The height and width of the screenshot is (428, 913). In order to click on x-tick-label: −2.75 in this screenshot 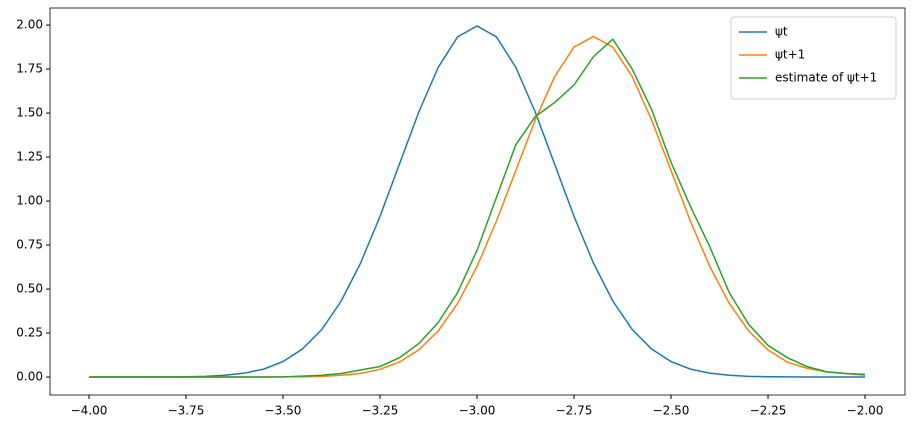, I will do `click(574, 411)`.